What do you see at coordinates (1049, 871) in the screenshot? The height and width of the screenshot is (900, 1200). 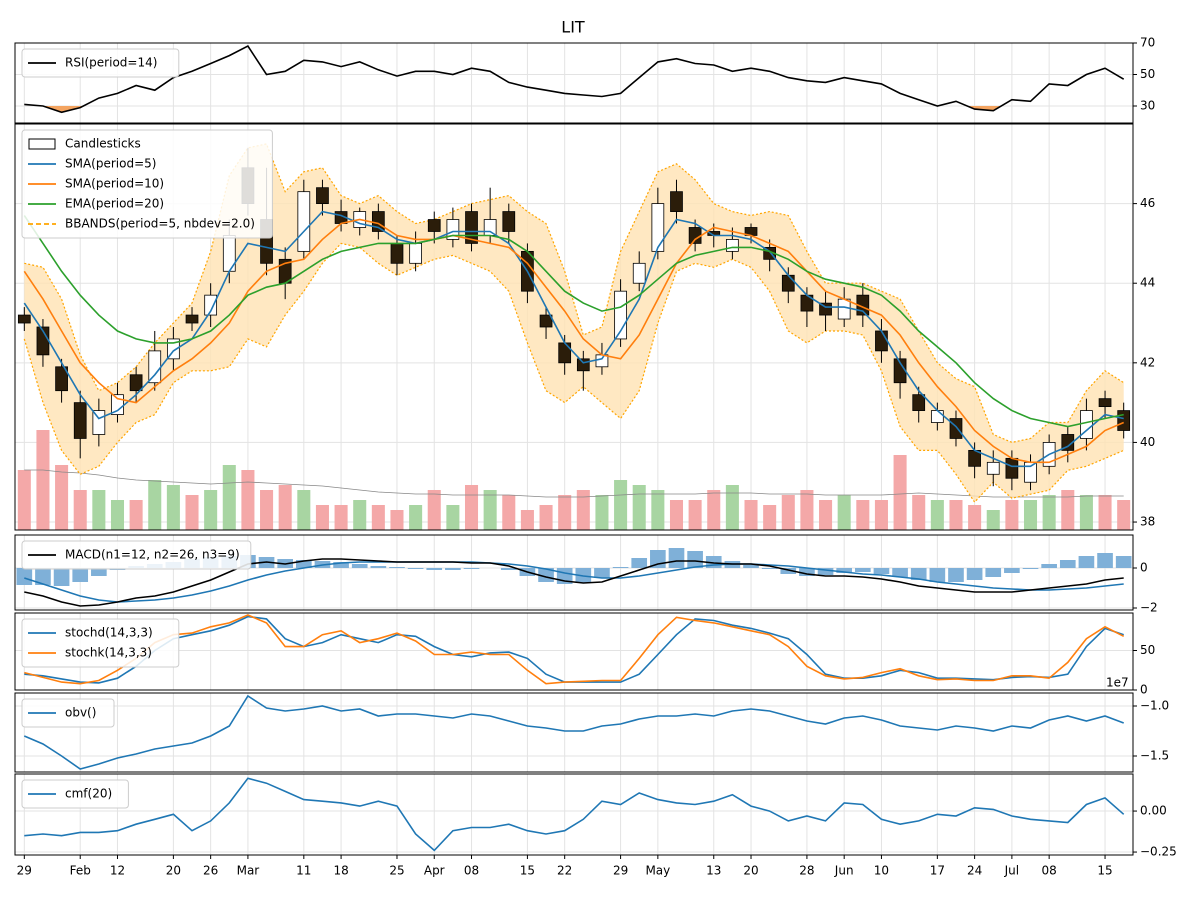 I see `x-tick-label: 08` at bounding box center [1049, 871].